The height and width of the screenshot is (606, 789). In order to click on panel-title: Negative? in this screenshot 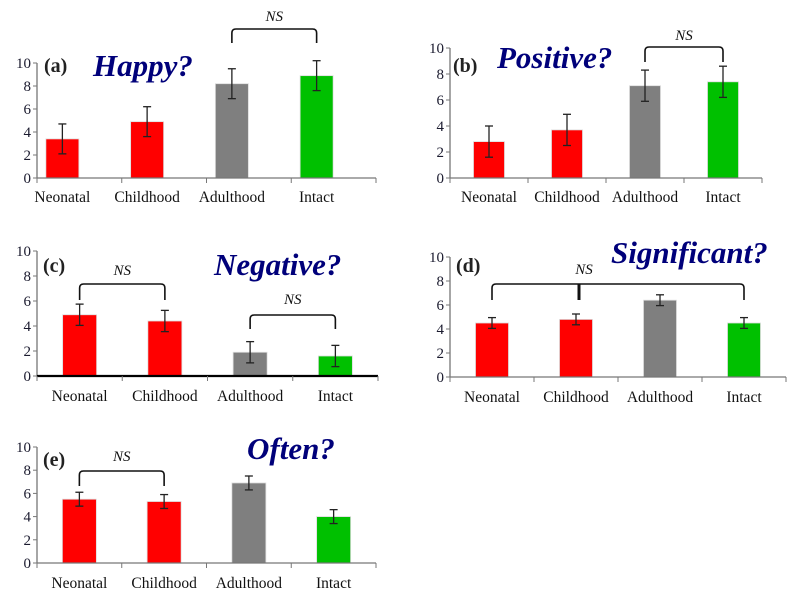, I will do `click(277, 264)`.